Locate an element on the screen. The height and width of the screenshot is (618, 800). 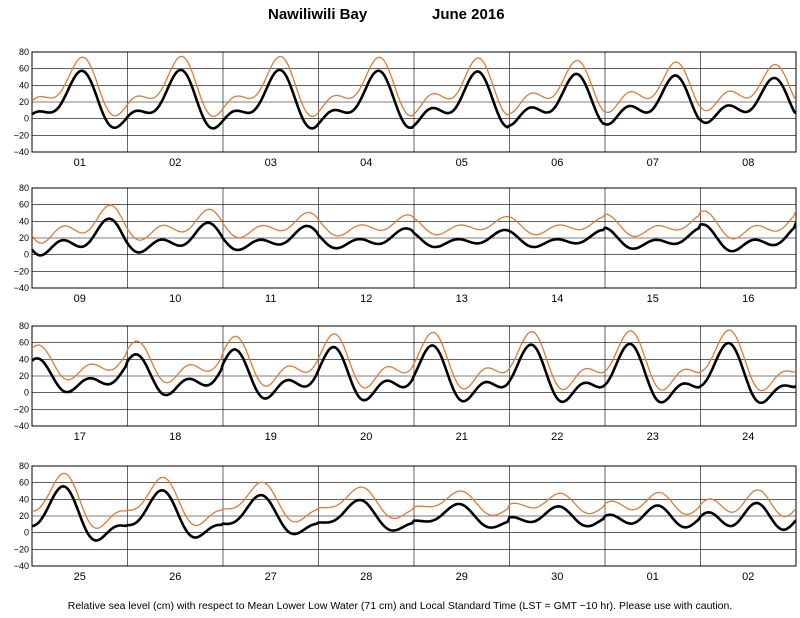
day-label: 30 is located at coordinates (557, 577).